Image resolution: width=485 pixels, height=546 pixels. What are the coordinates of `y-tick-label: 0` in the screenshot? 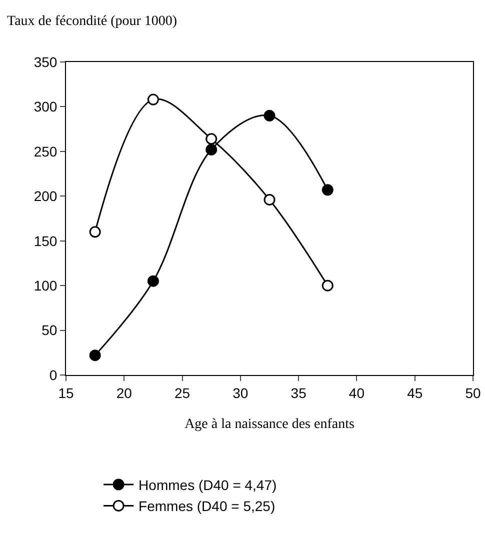 It's located at (53, 374).